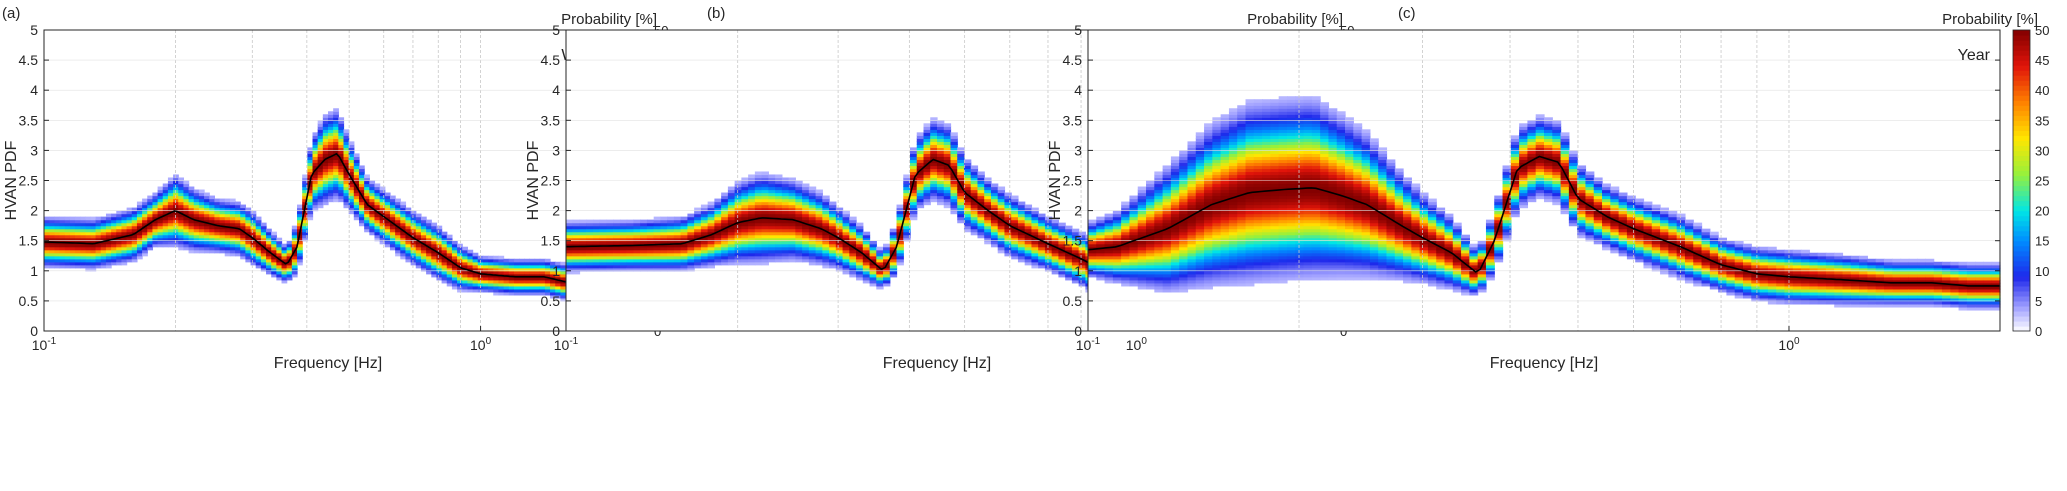 The height and width of the screenshot is (491, 2067). I want to click on colorbar-label: Probability [%], so click(609, 19).